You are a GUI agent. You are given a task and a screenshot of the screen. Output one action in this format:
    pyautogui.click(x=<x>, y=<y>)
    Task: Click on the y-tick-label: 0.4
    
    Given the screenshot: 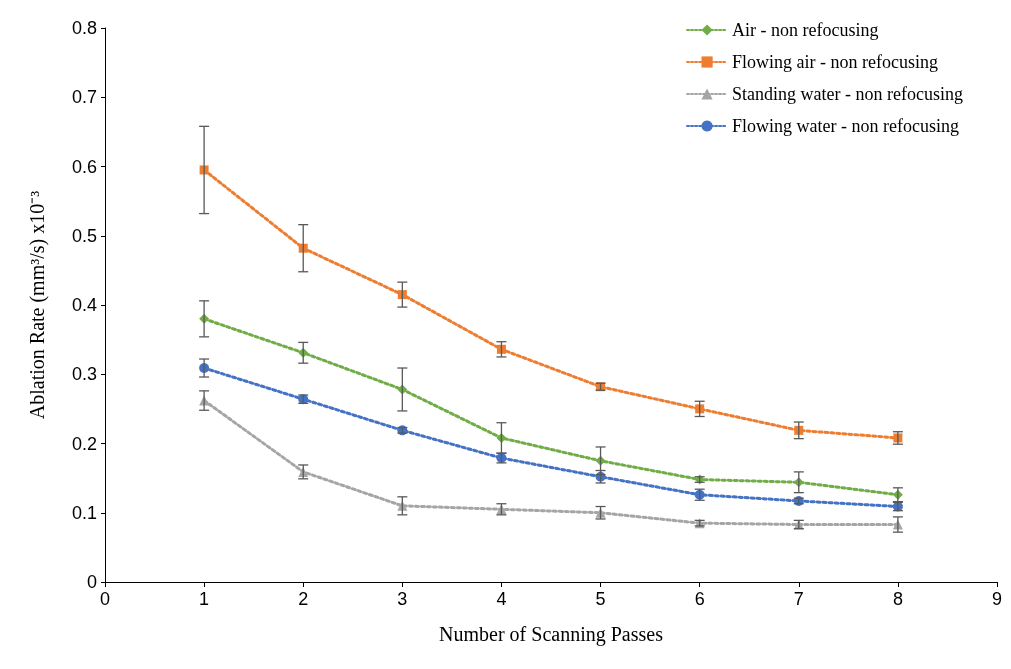 What is the action you would take?
    pyautogui.click(x=84, y=305)
    